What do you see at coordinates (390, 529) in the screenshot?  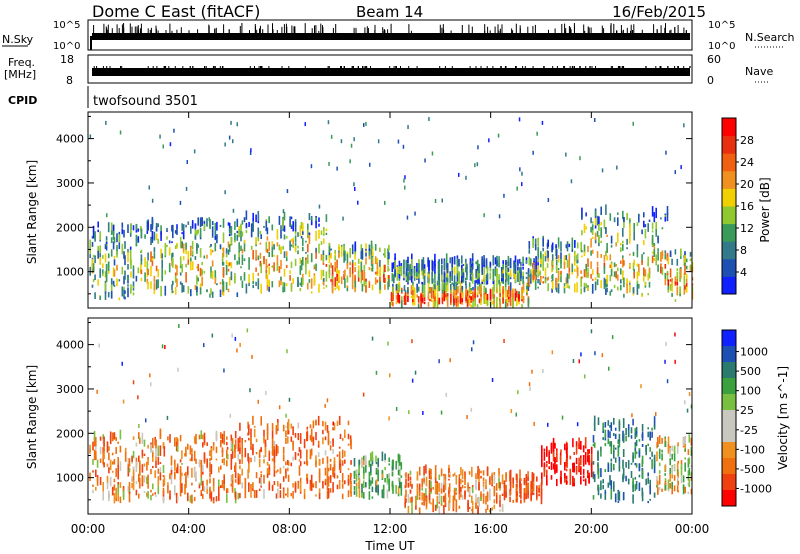 I see `time-tick-label: 12:00` at bounding box center [390, 529].